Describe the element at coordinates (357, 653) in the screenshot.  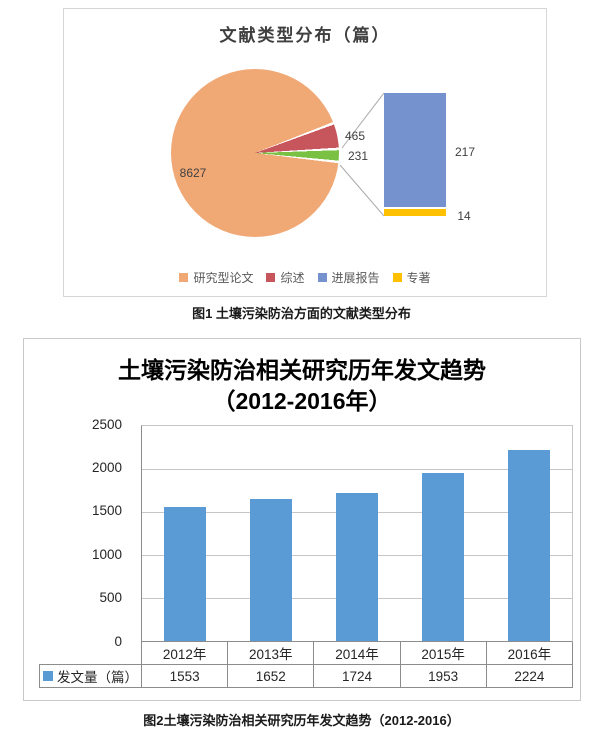
I see `year-cell: 2014年` at that location.